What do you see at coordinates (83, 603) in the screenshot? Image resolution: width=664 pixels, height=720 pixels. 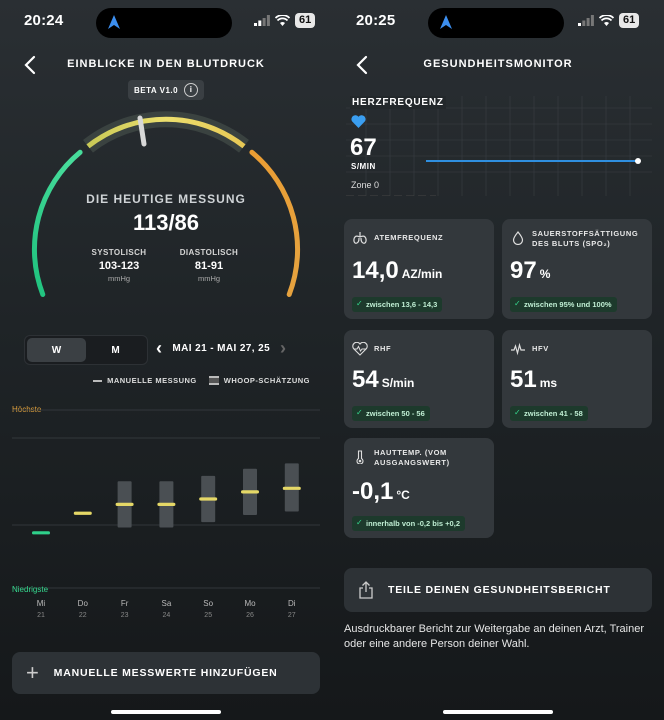 I see `x-tick-day: Do` at bounding box center [83, 603].